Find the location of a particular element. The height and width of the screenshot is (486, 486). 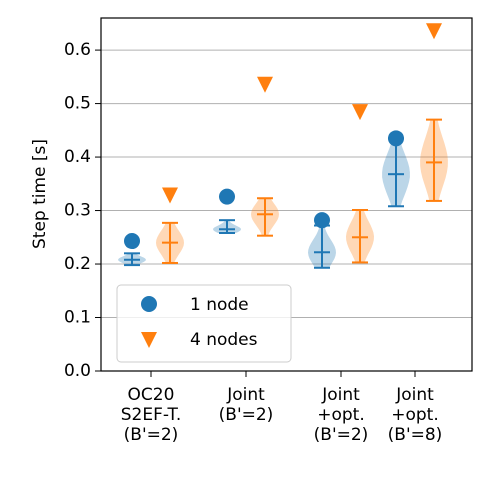

legend: 1 node 4 nodes is located at coordinates (204, 323).